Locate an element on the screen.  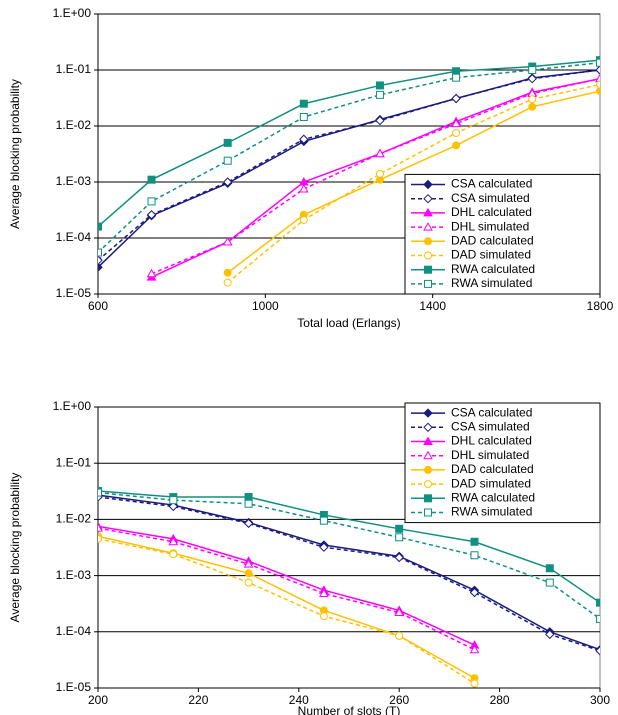
x-axis-title: Total load (Erlangs) is located at coordinates (348, 323).